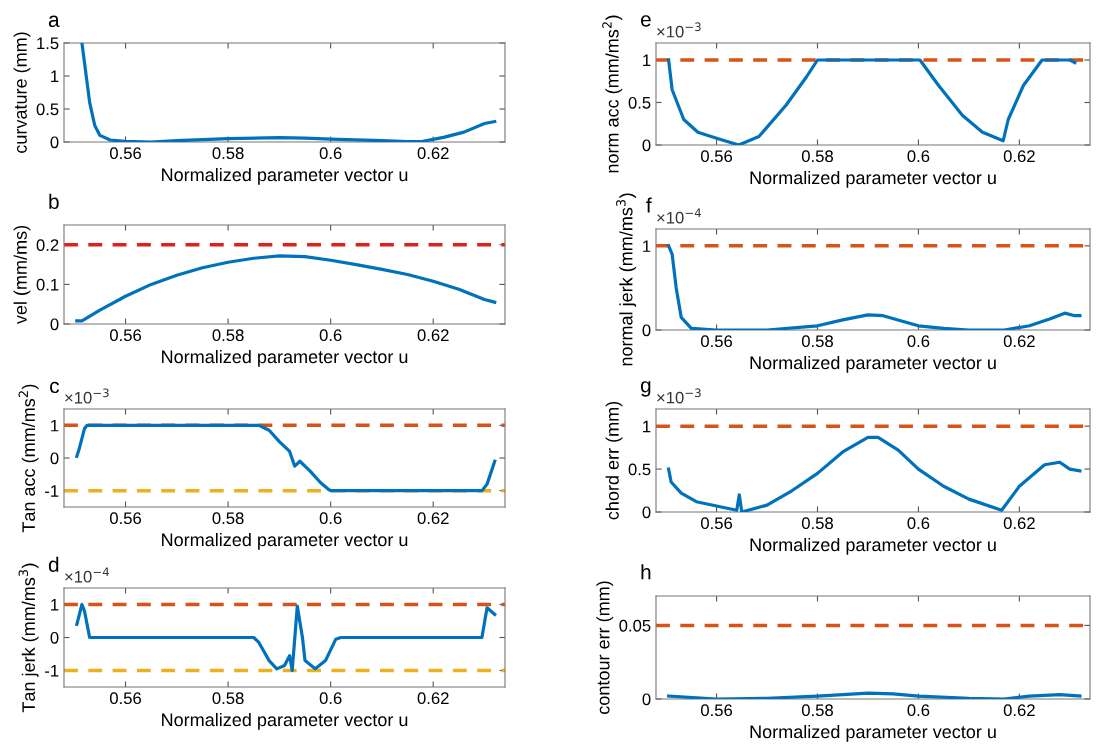  What do you see at coordinates (28, 458) in the screenshot?
I see `y-axis-title: Tan acc (mm/ms$^{2}$)` at bounding box center [28, 458].